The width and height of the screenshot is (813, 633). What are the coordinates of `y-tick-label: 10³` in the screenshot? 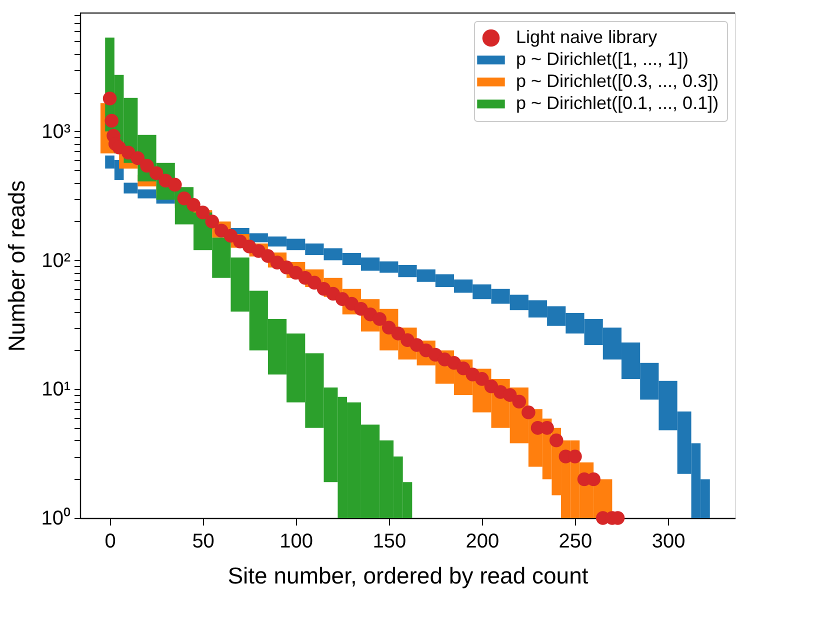 It's located at (56, 131).